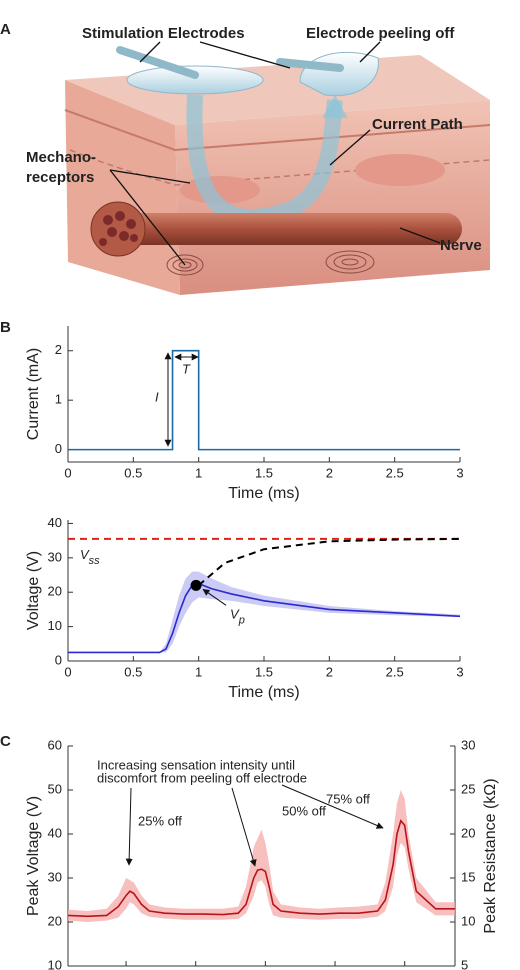 The height and width of the screenshot is (970, 520). I want to click on annotation: 50% off, so click(304, 810).